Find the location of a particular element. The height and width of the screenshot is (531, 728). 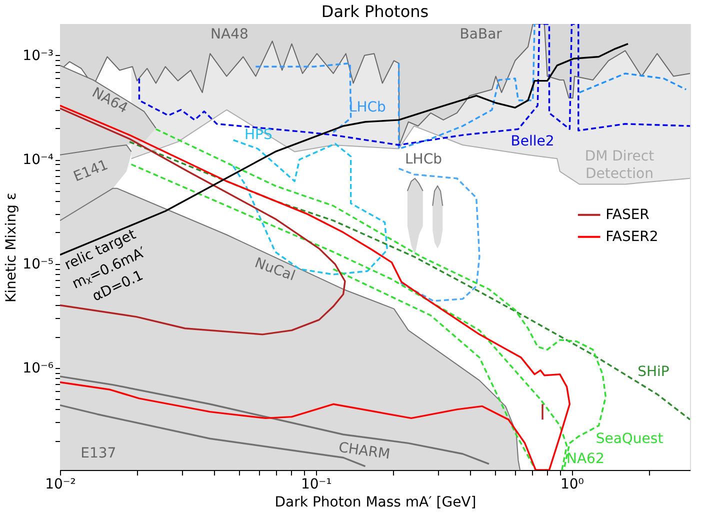

x-tick-label: 10⁻² is located at coordinates (60, 484).